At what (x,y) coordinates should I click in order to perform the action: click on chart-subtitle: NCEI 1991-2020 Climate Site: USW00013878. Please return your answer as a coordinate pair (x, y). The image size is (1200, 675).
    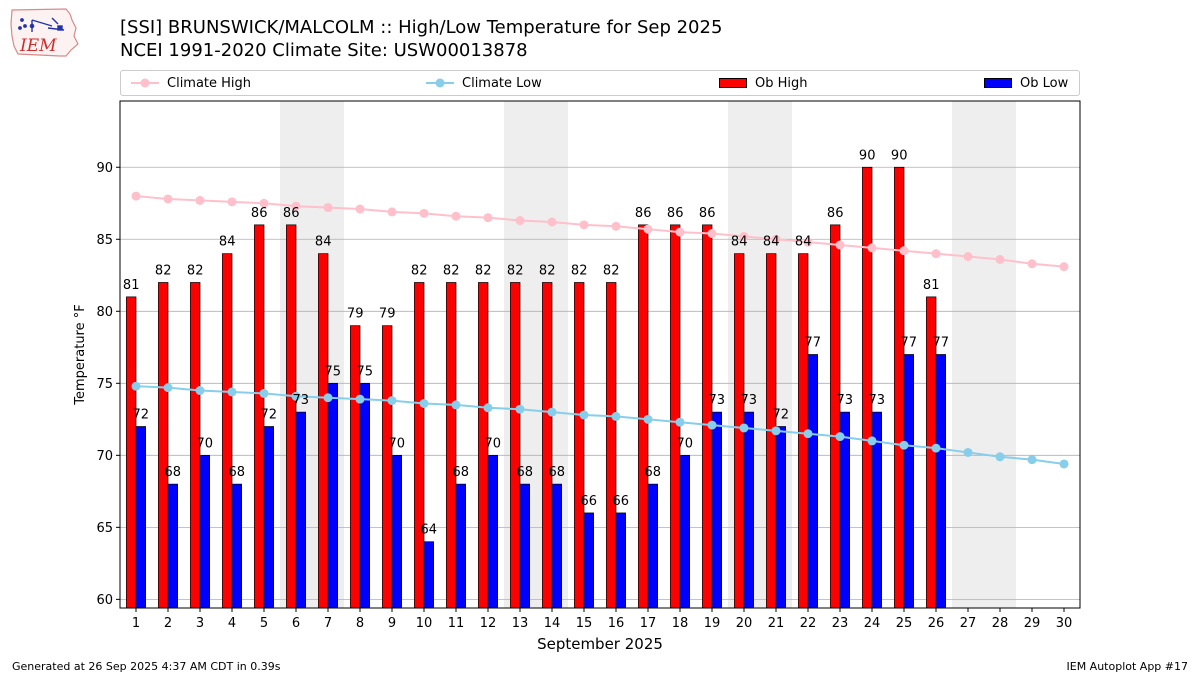
    Looking at the image, I should click on (324, 50).